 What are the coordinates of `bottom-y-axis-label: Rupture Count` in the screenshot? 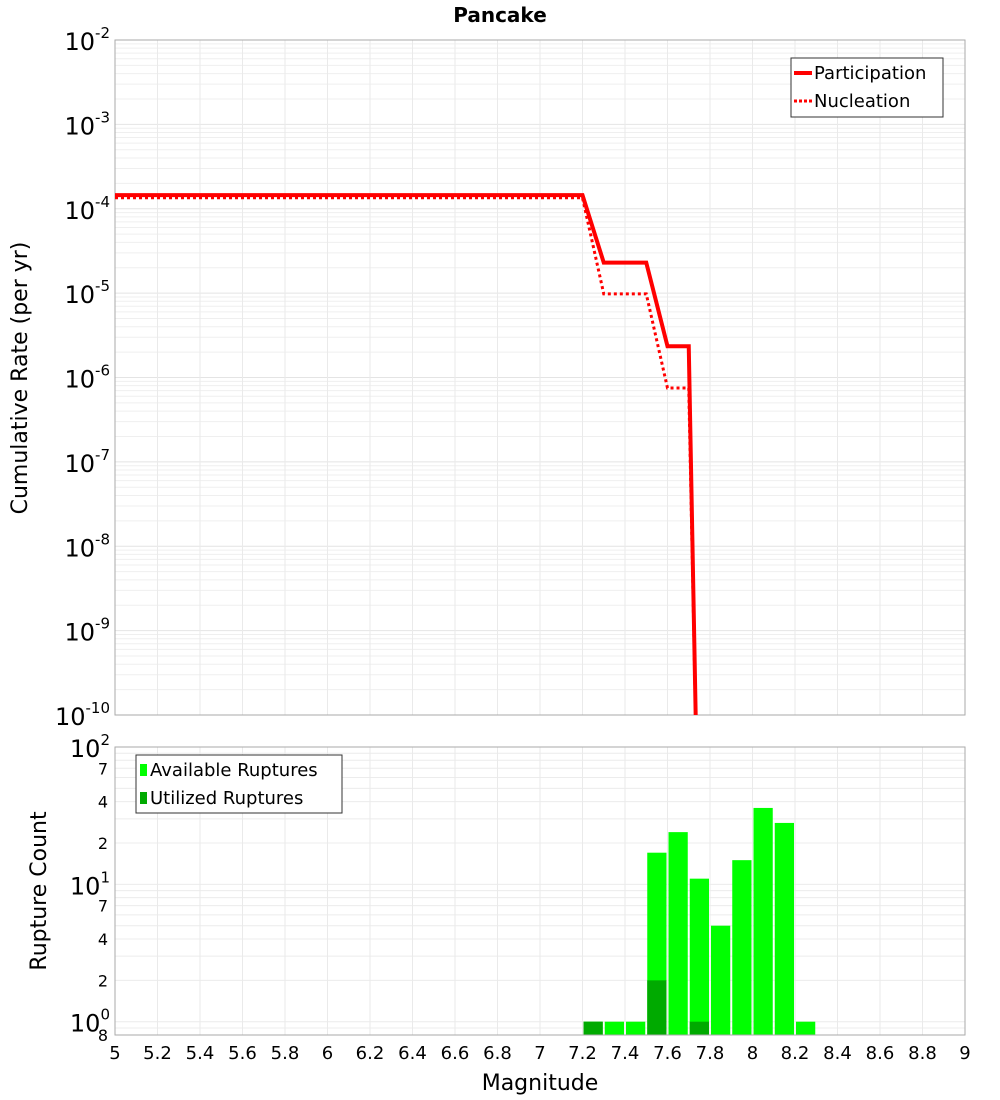 It's located at (39, 891).